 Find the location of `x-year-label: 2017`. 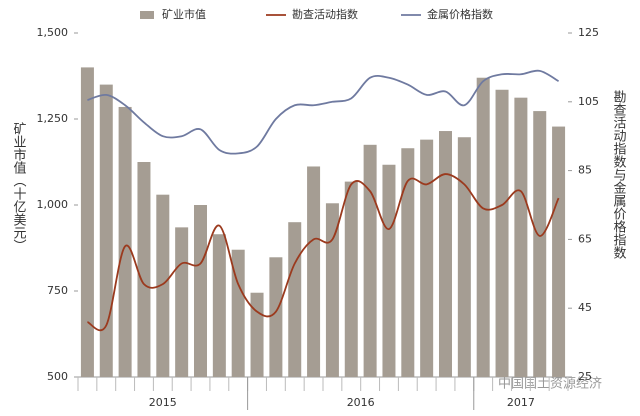

x-year-label: 2017 is located at coordinates (521, 402).